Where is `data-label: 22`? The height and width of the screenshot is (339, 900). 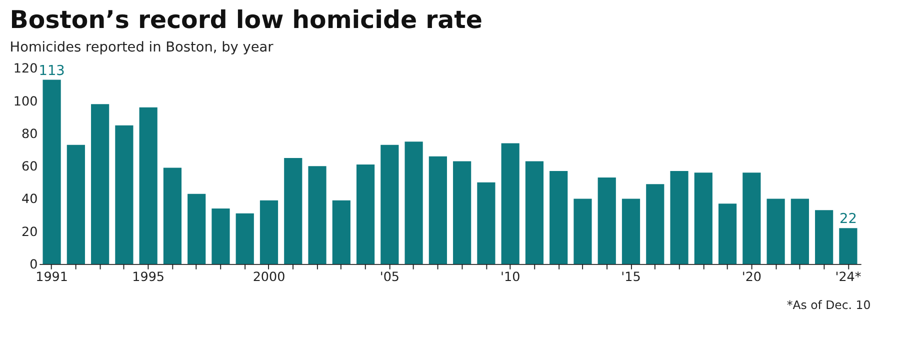 data-label: 22 is located at coordinates (848, 219).